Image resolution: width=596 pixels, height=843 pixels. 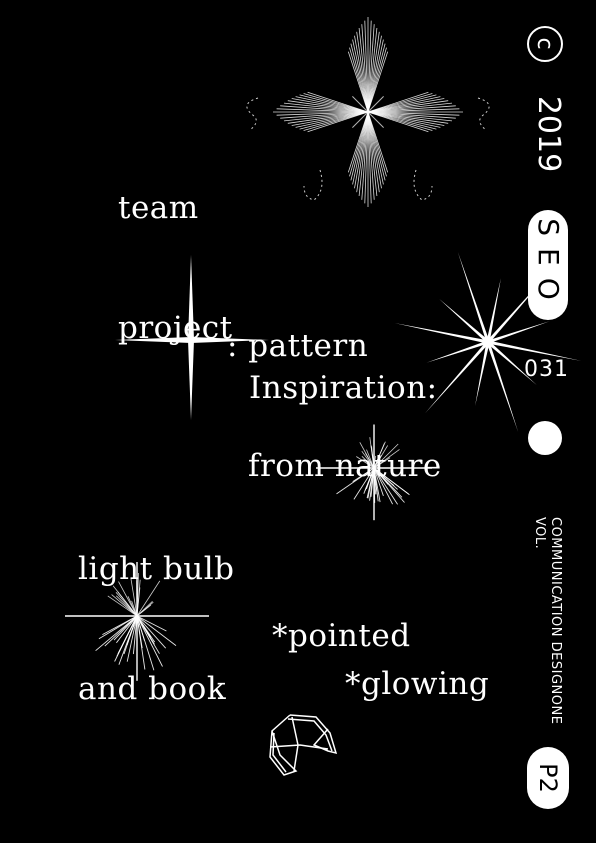 What do you see at coordinates (175, 248) in the screenshot?
I see `title-block: team project` at bounding box center [175, 248].